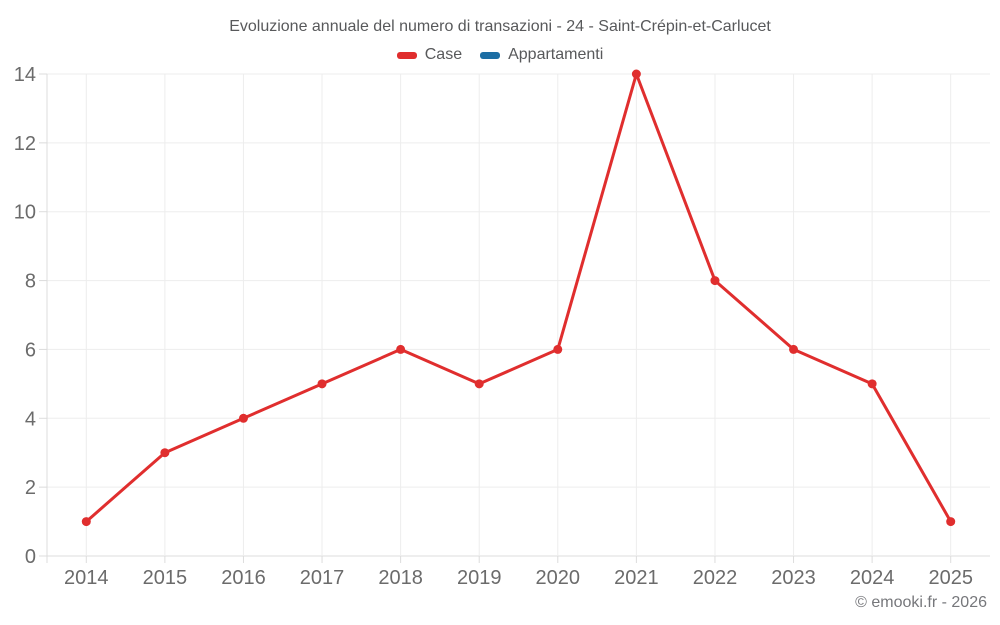  What do you see at coordinates (243, 418) in the screenshot?
I see `data-point-2016` at bounding box center [243, 418].